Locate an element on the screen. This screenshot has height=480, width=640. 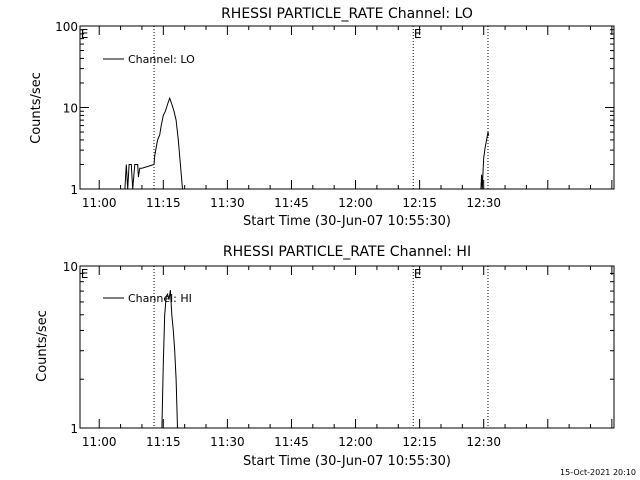
y-tick-label: 100 is located at coordinates (66, 27).